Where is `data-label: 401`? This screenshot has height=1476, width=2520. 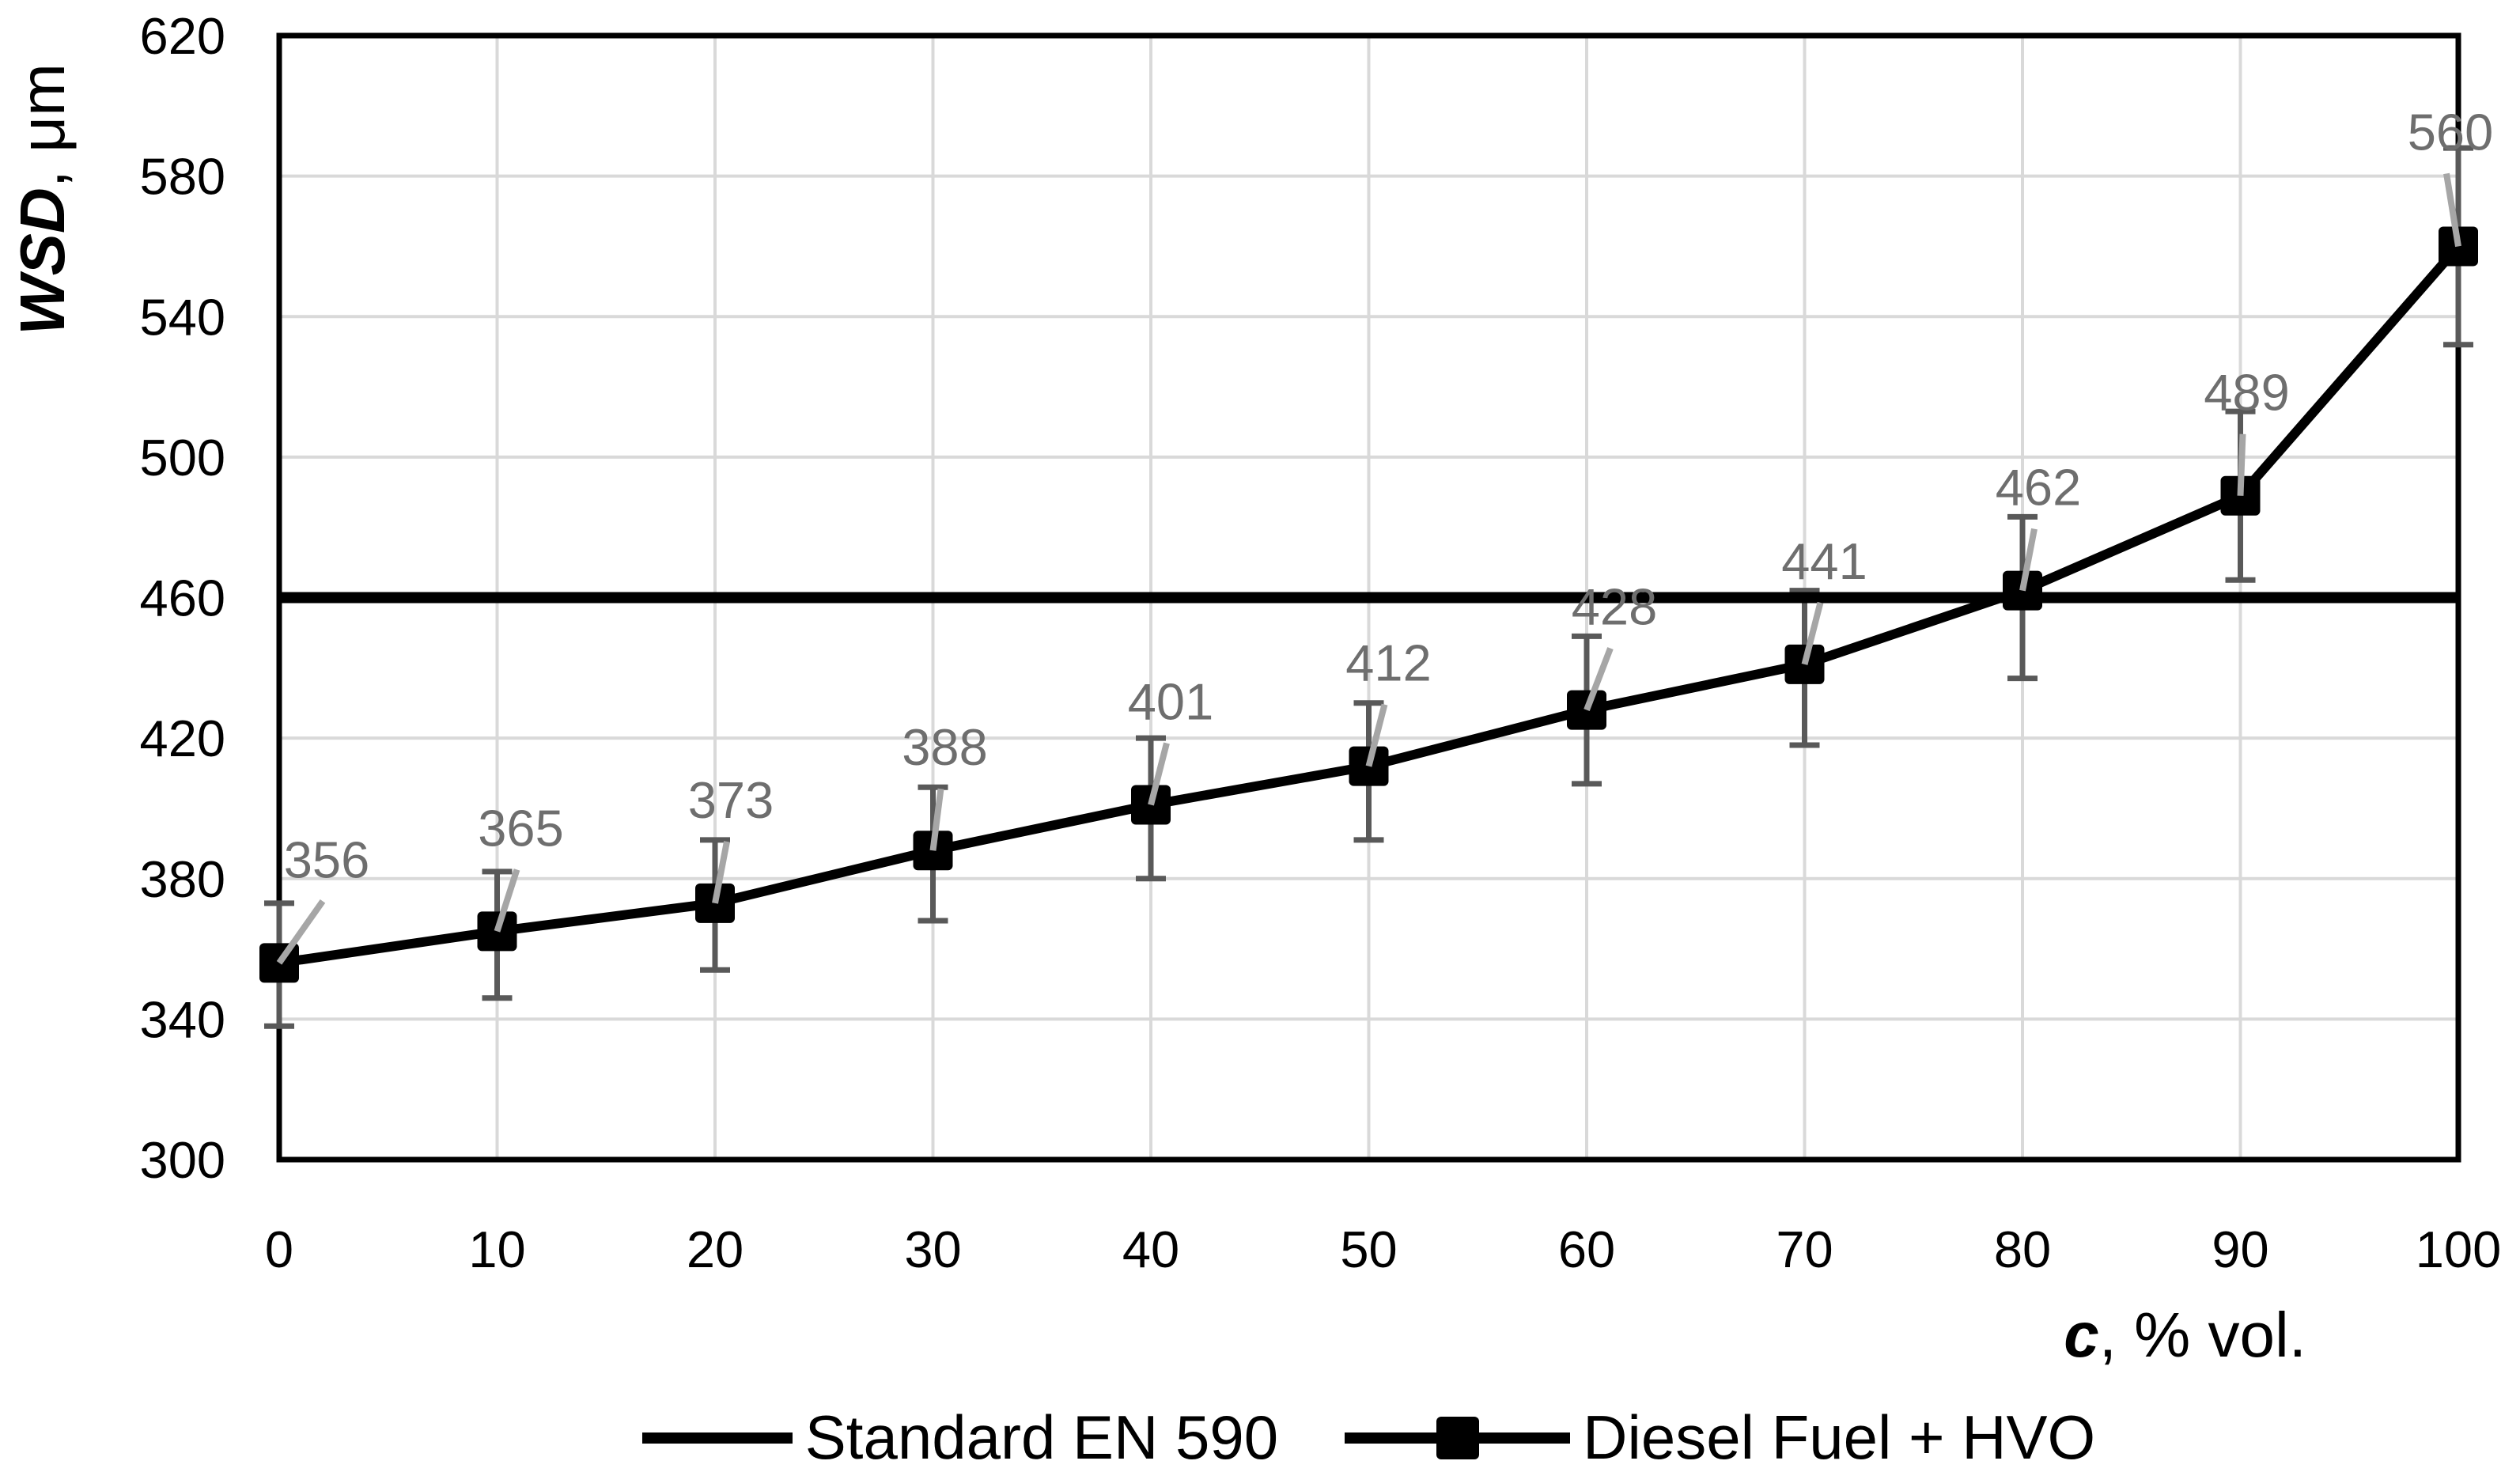
data-label: 401 is located at coordinates (1170, 701).